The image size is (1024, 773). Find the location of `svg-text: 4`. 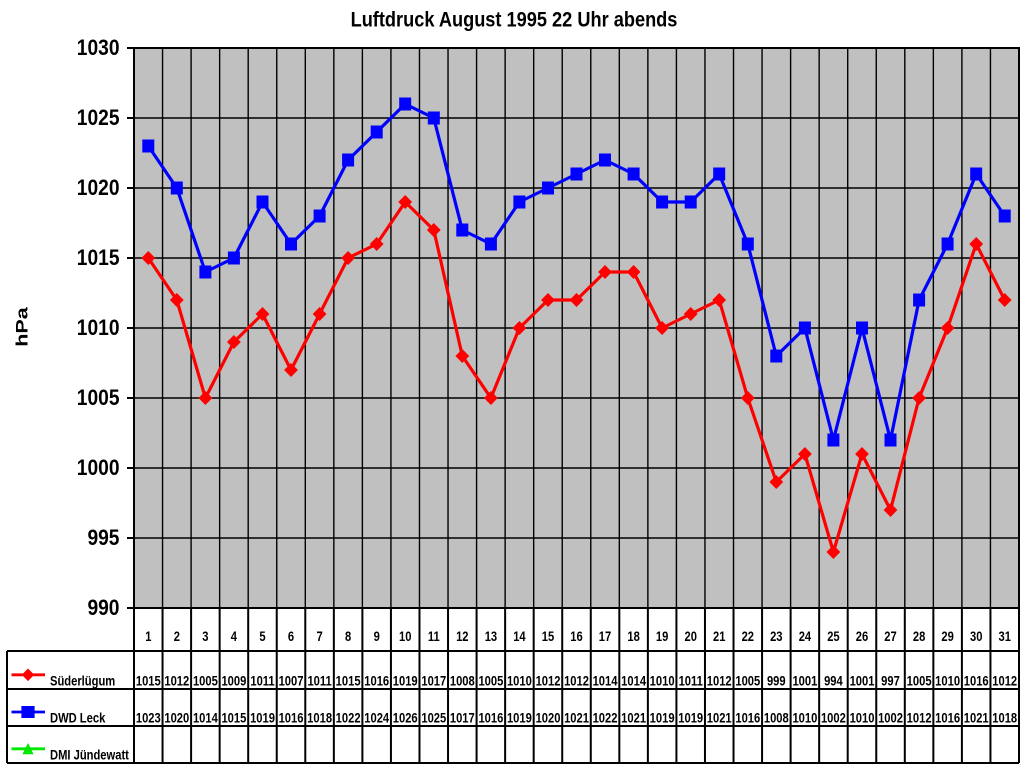

svg-text: 4 is located at coordinates (234, 636).